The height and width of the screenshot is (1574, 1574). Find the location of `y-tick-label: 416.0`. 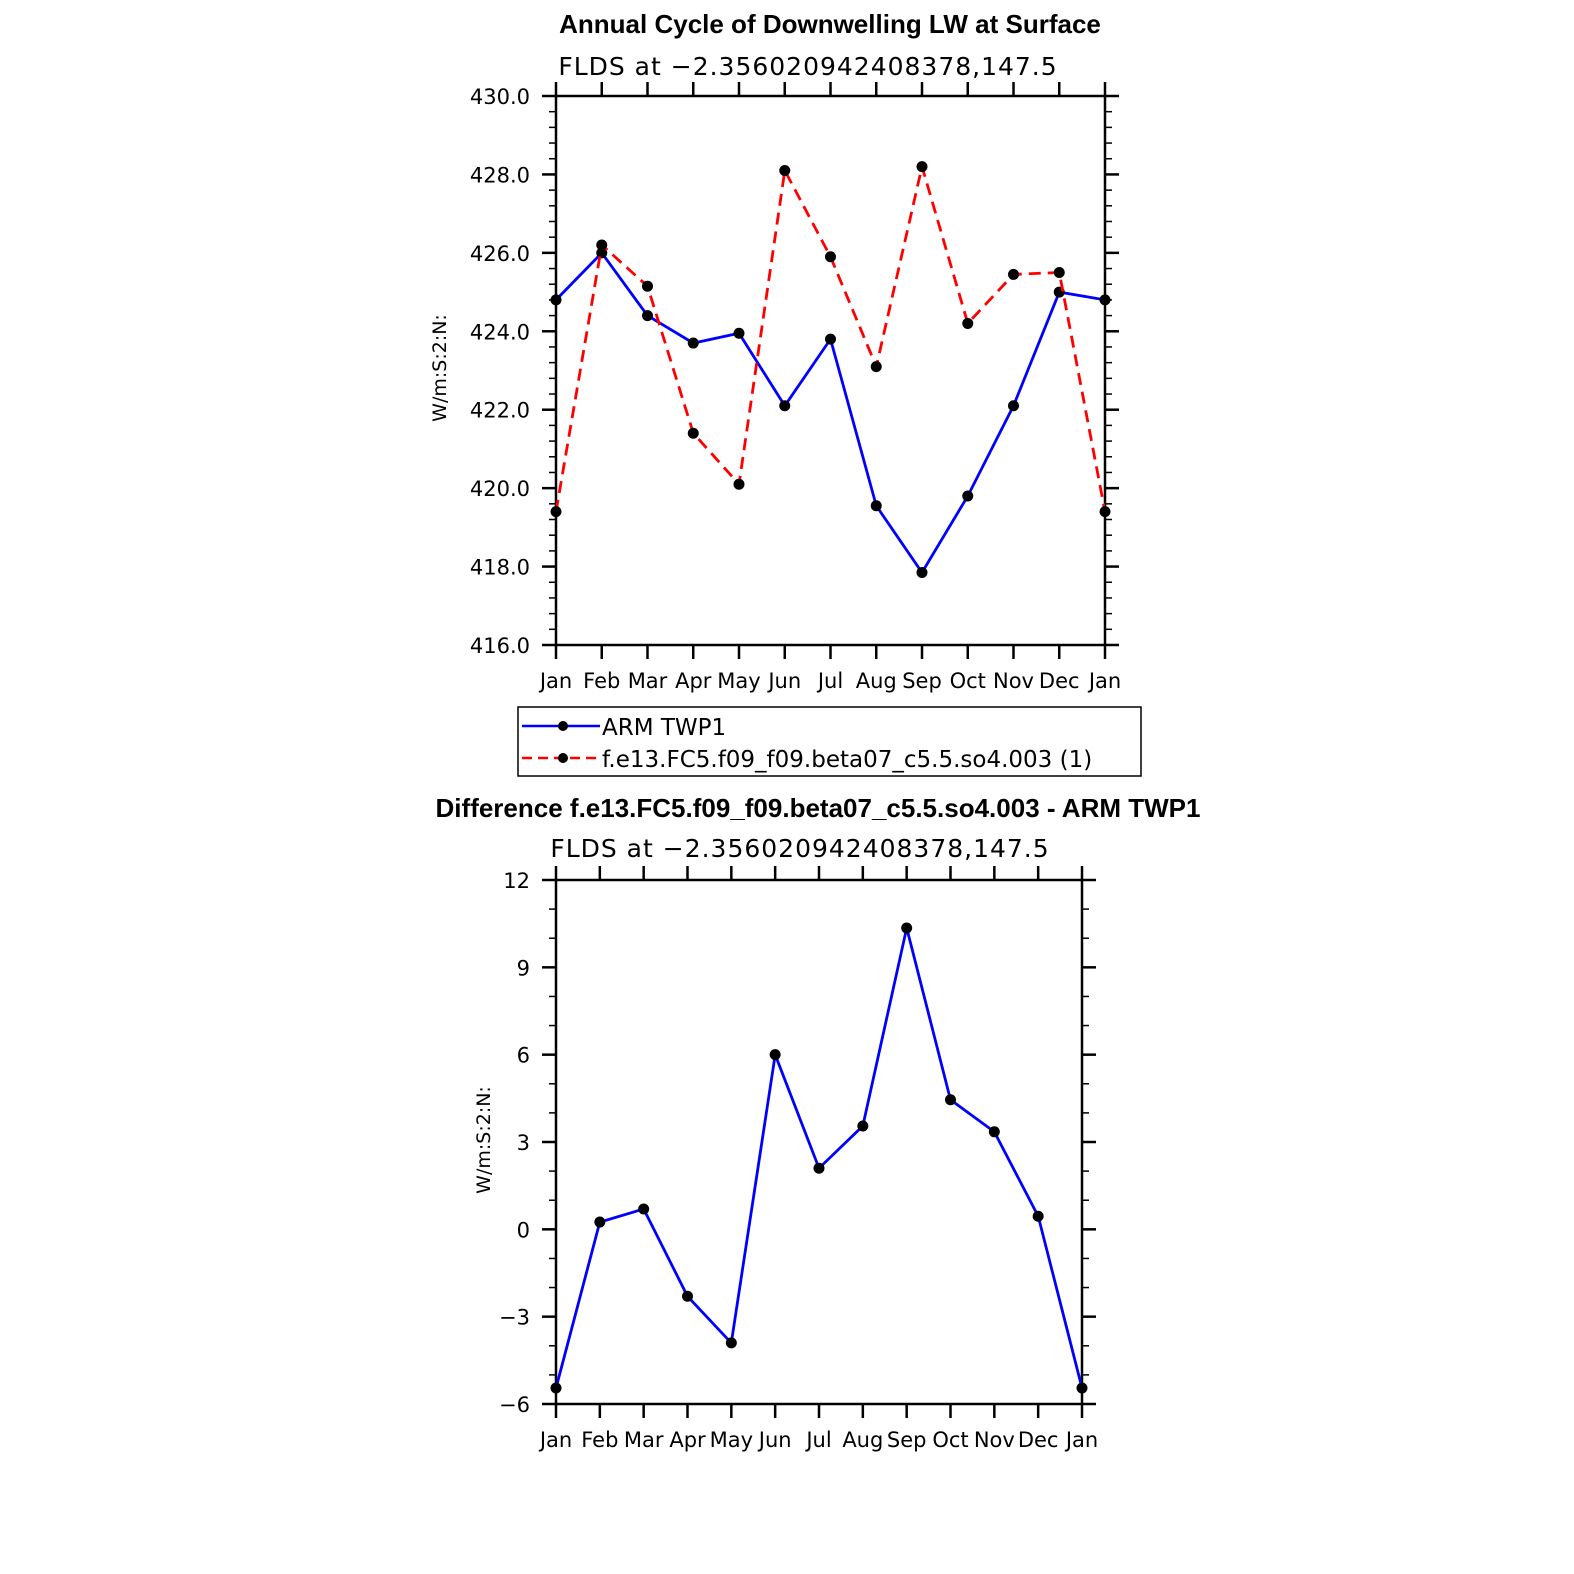

y-tick-label: 416.0 is located at coordinates (500, 646).